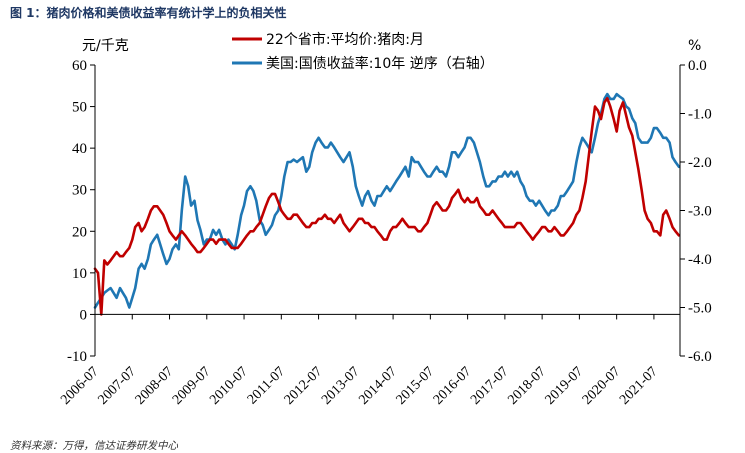 Image resolution: width=745 pixels, height=453 pixels. Describe the element at coordinates (229, 386) in the screenshot. I see `x-tick-label: 2010-07` at that location.